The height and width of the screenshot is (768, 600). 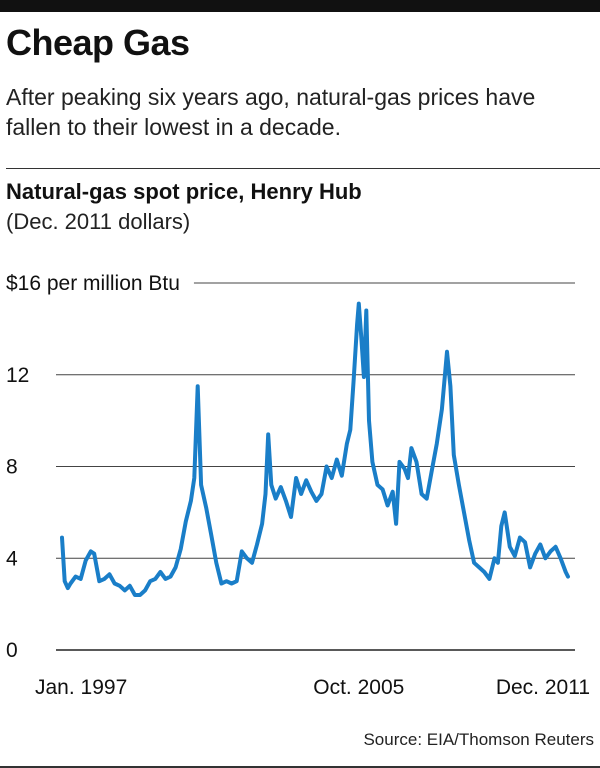 What do you see at coordinates (300, 6) in the screenshot?
I see `top-bar` at bounding box center [300, 6].